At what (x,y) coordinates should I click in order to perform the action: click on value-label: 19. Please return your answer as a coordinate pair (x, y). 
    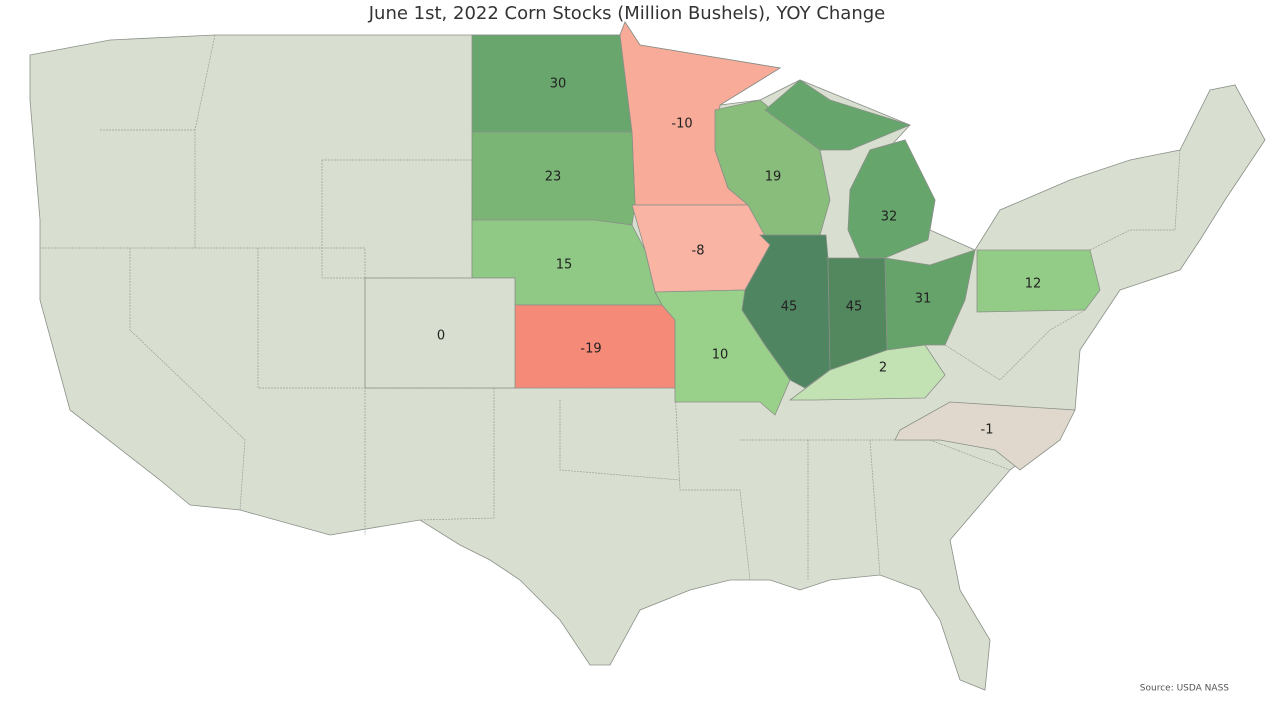
    Looking at the image, I should click on (773, 177).